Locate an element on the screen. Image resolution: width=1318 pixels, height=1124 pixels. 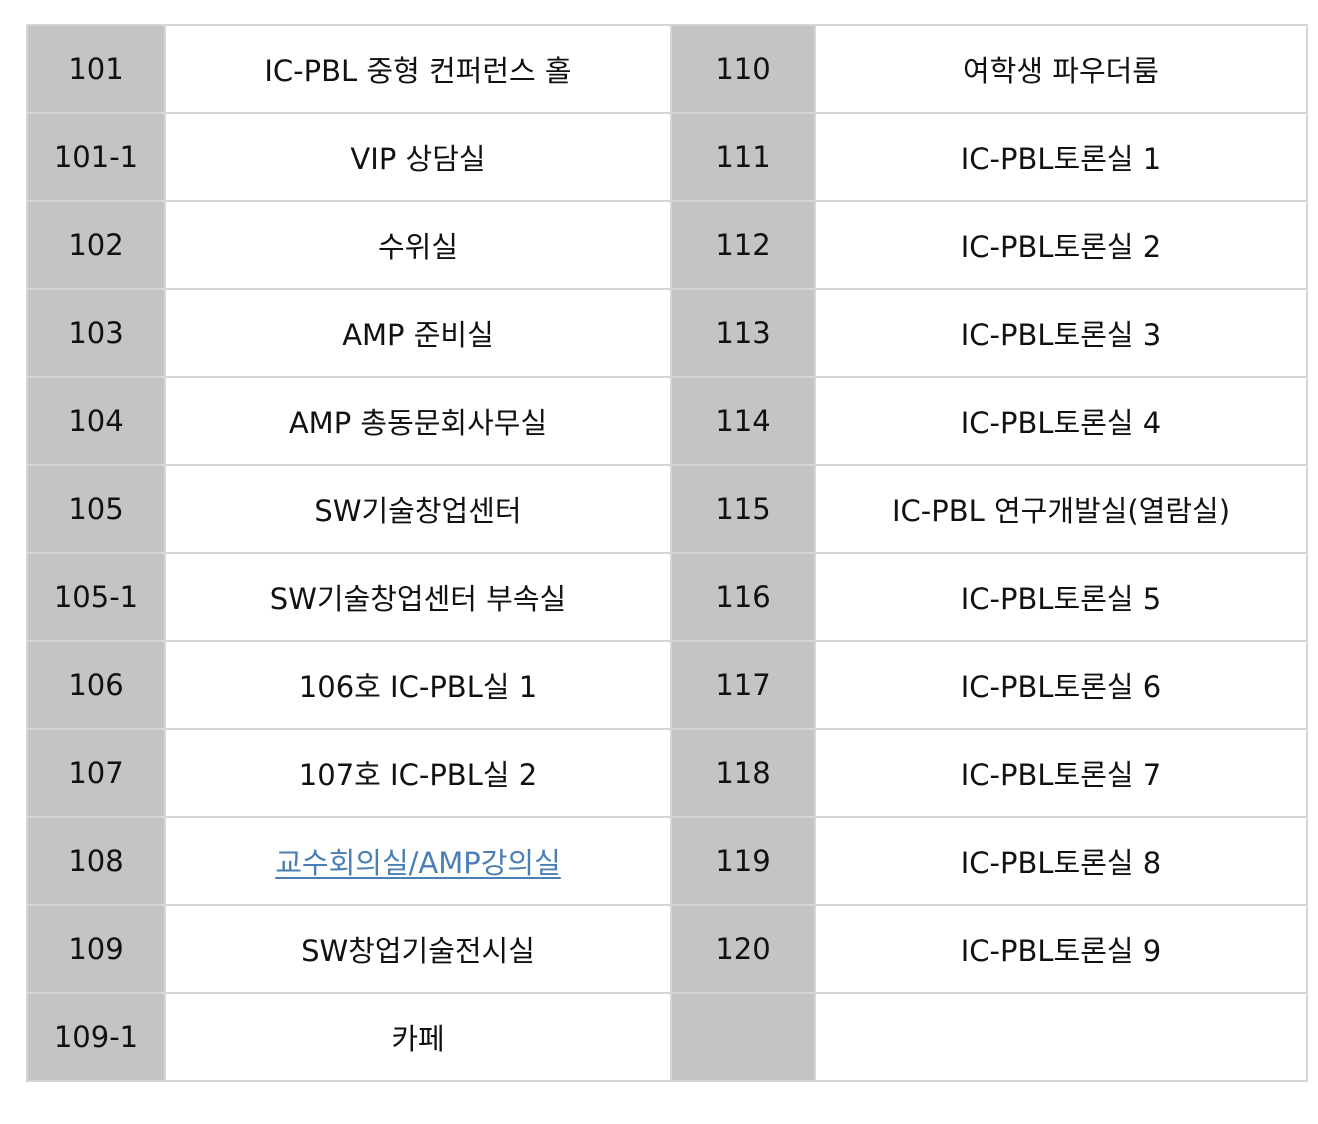
room-number: 117 is located at coordinates (743, 685).